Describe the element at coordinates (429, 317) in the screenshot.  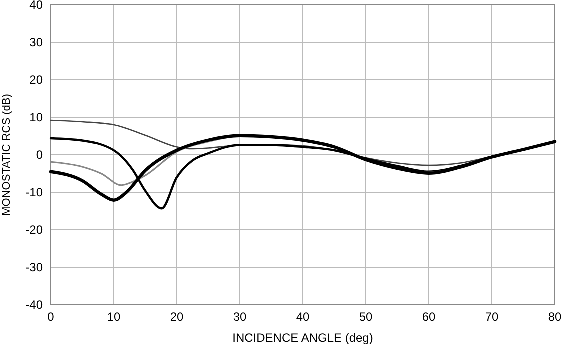
I see `x-tick-label: 60` at that location.